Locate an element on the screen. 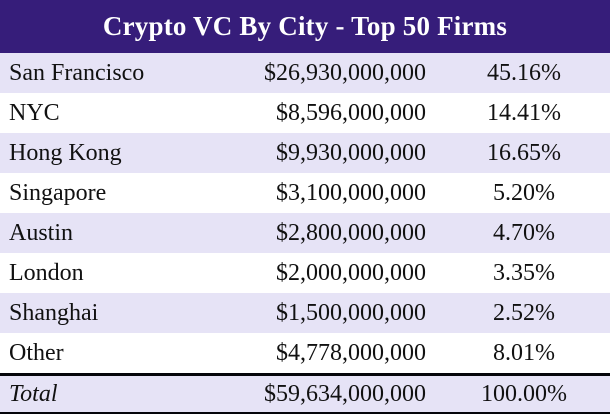 Image resolution: width=610 pixels, height=414 pixels. percent-cell: 3.35% is located at coordinates (524, 272).